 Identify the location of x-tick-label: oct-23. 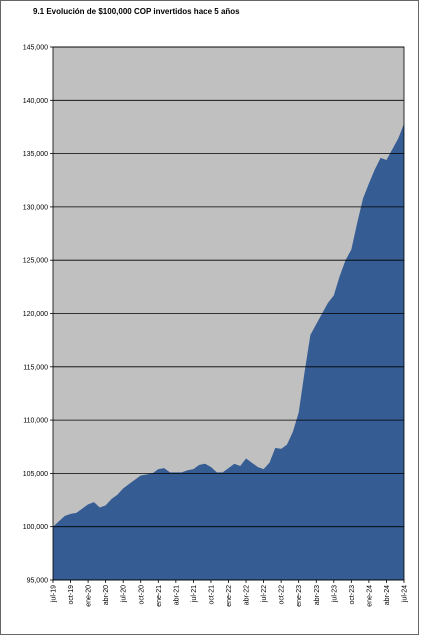
(352, 595).